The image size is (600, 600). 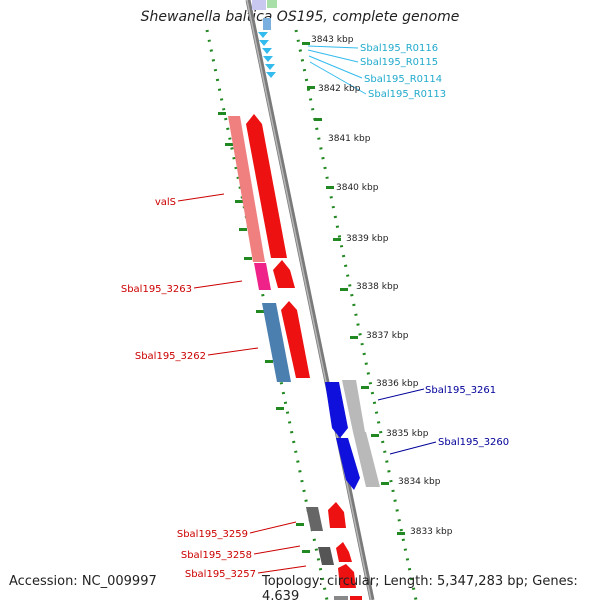 I want to click on gene-vals-arrow, so click(x=266, y=186).